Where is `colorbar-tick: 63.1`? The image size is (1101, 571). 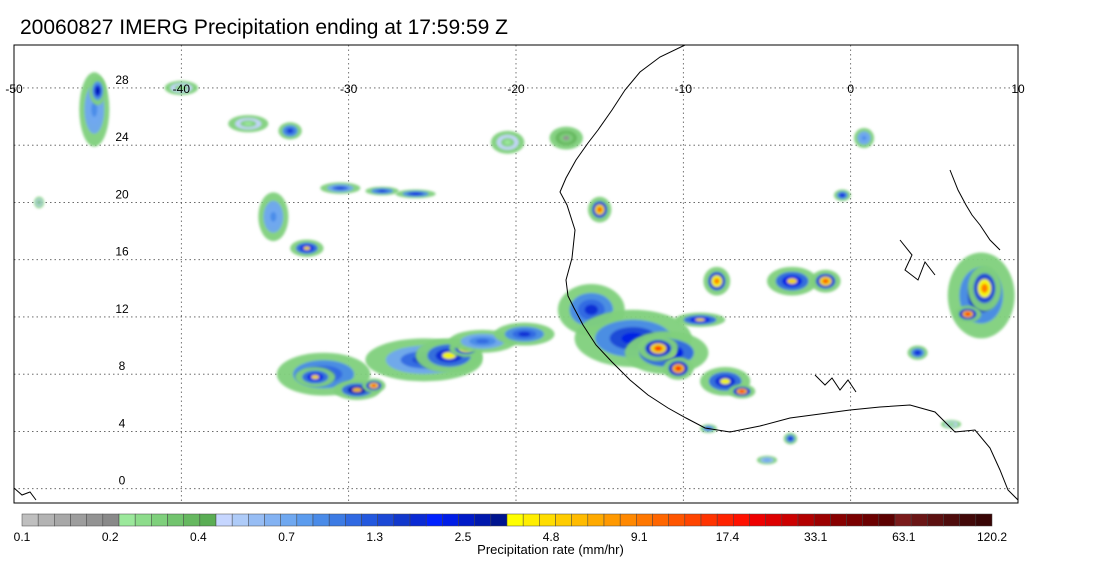
colorbar-tick: 63.1 is located at coordinates (904, 537).